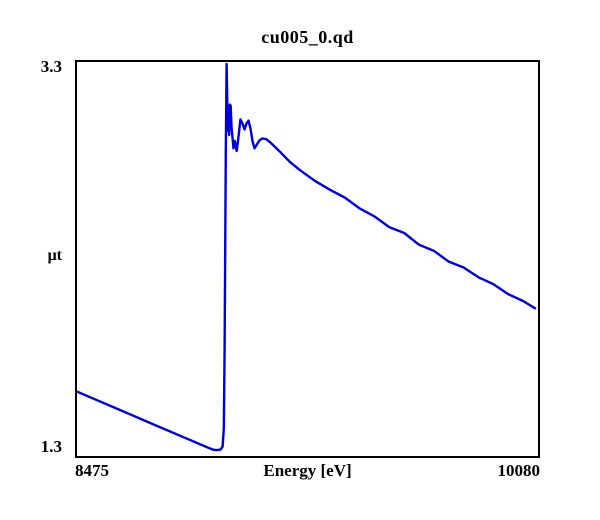 This screenshot has height=520, width=600. I want to click on page-title: cu005_0.qd, so click(307, 37).